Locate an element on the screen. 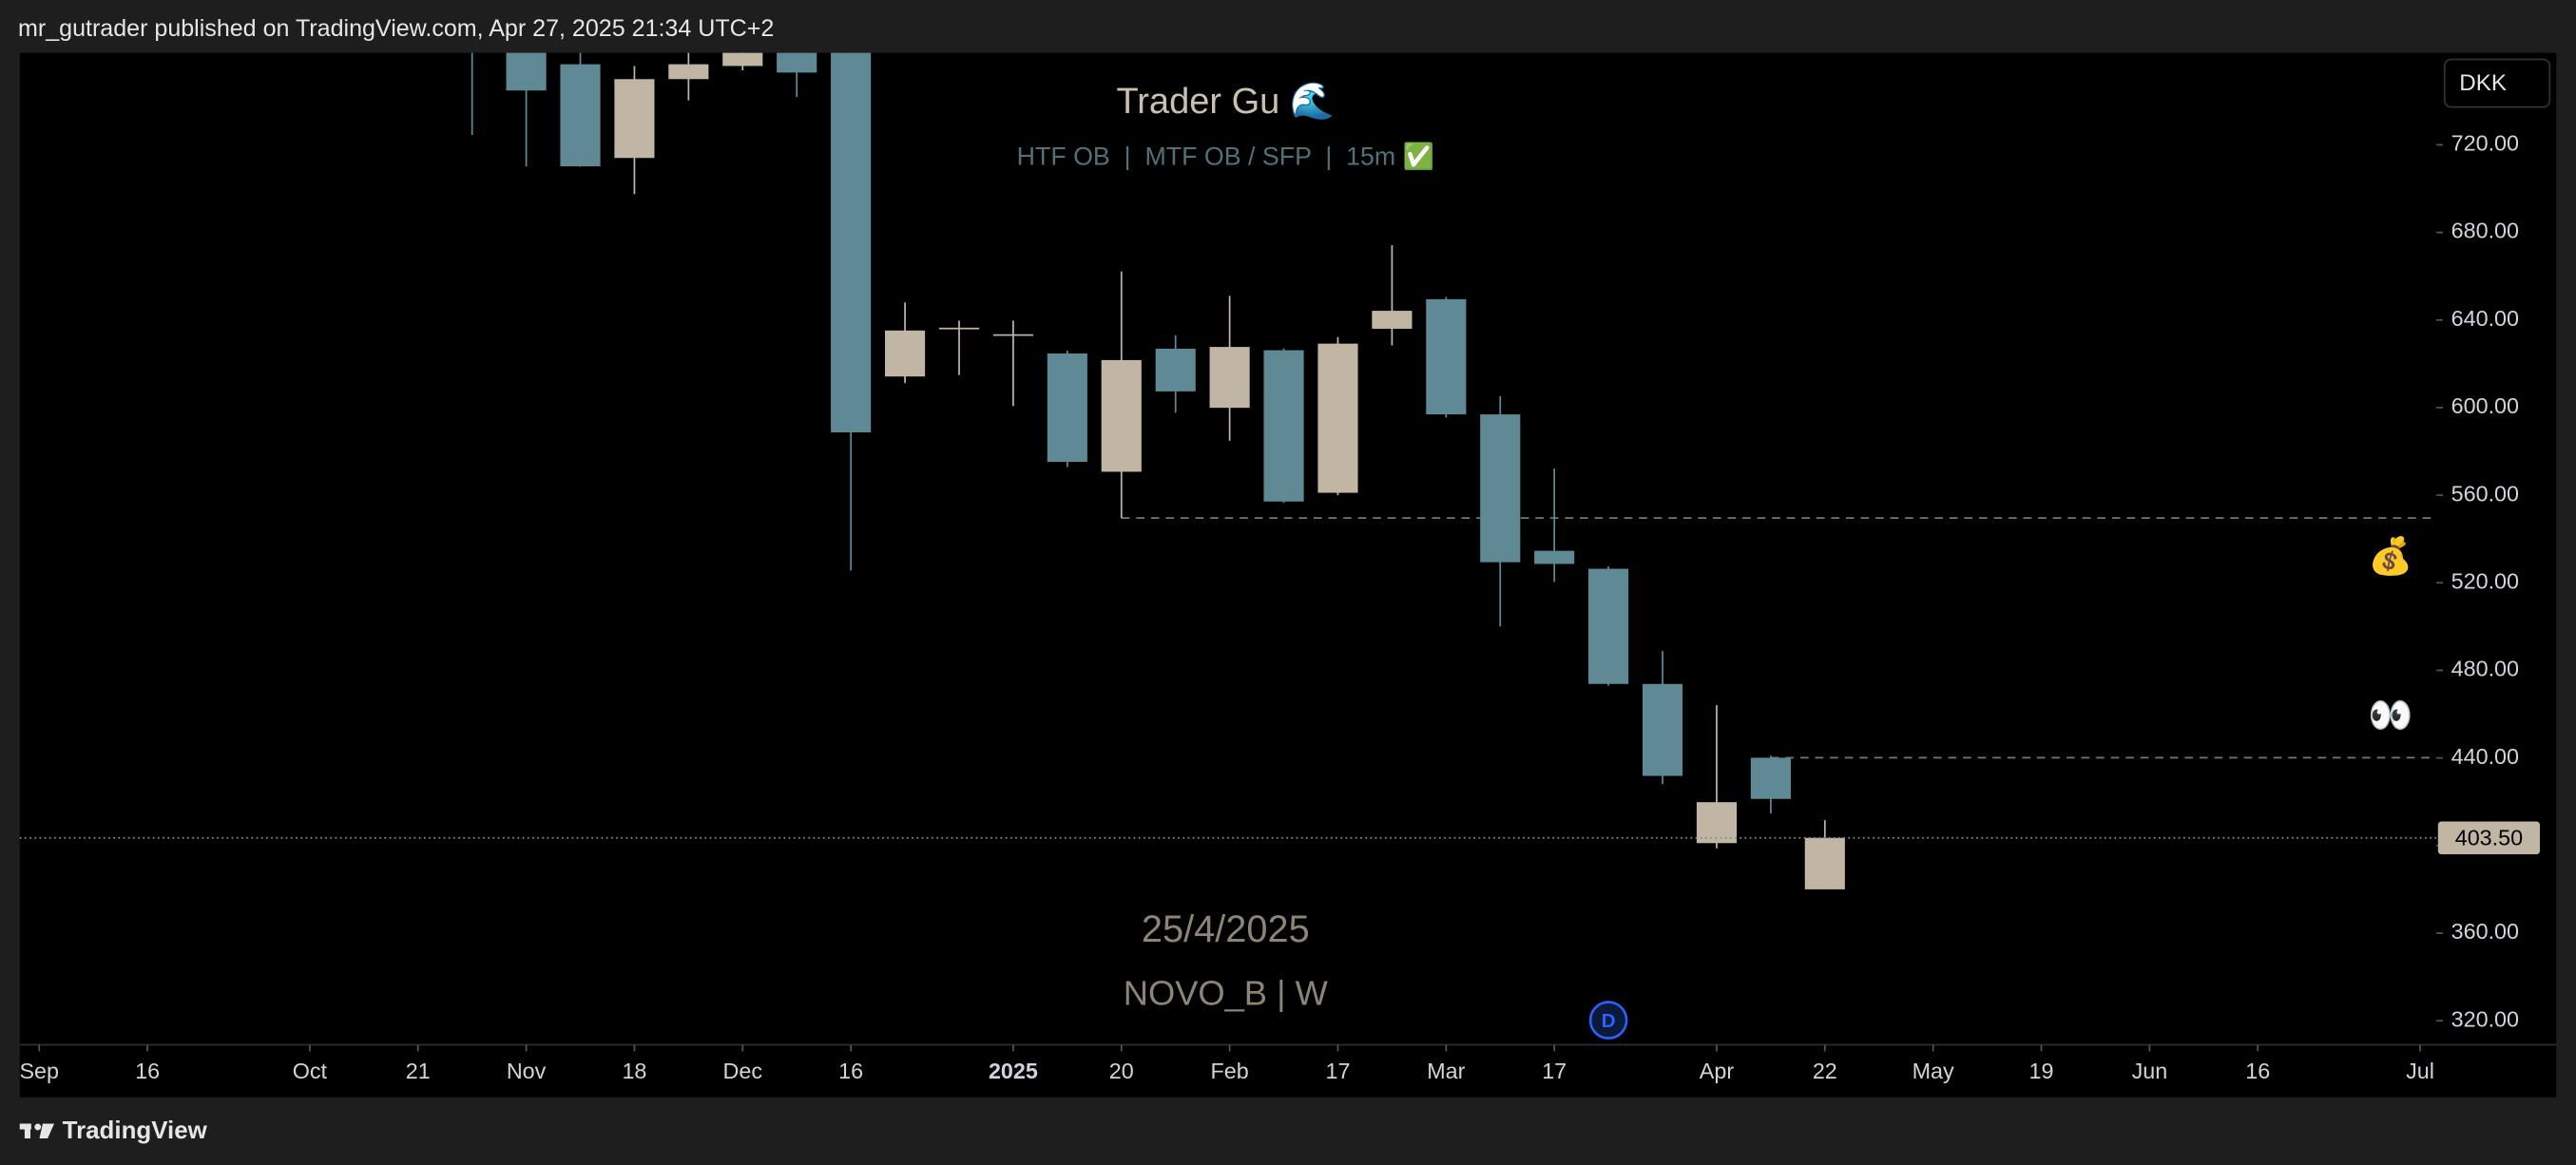 The image size is (2576, 1165). x-tick-label: Sep is located at coordinates (39, 1071).